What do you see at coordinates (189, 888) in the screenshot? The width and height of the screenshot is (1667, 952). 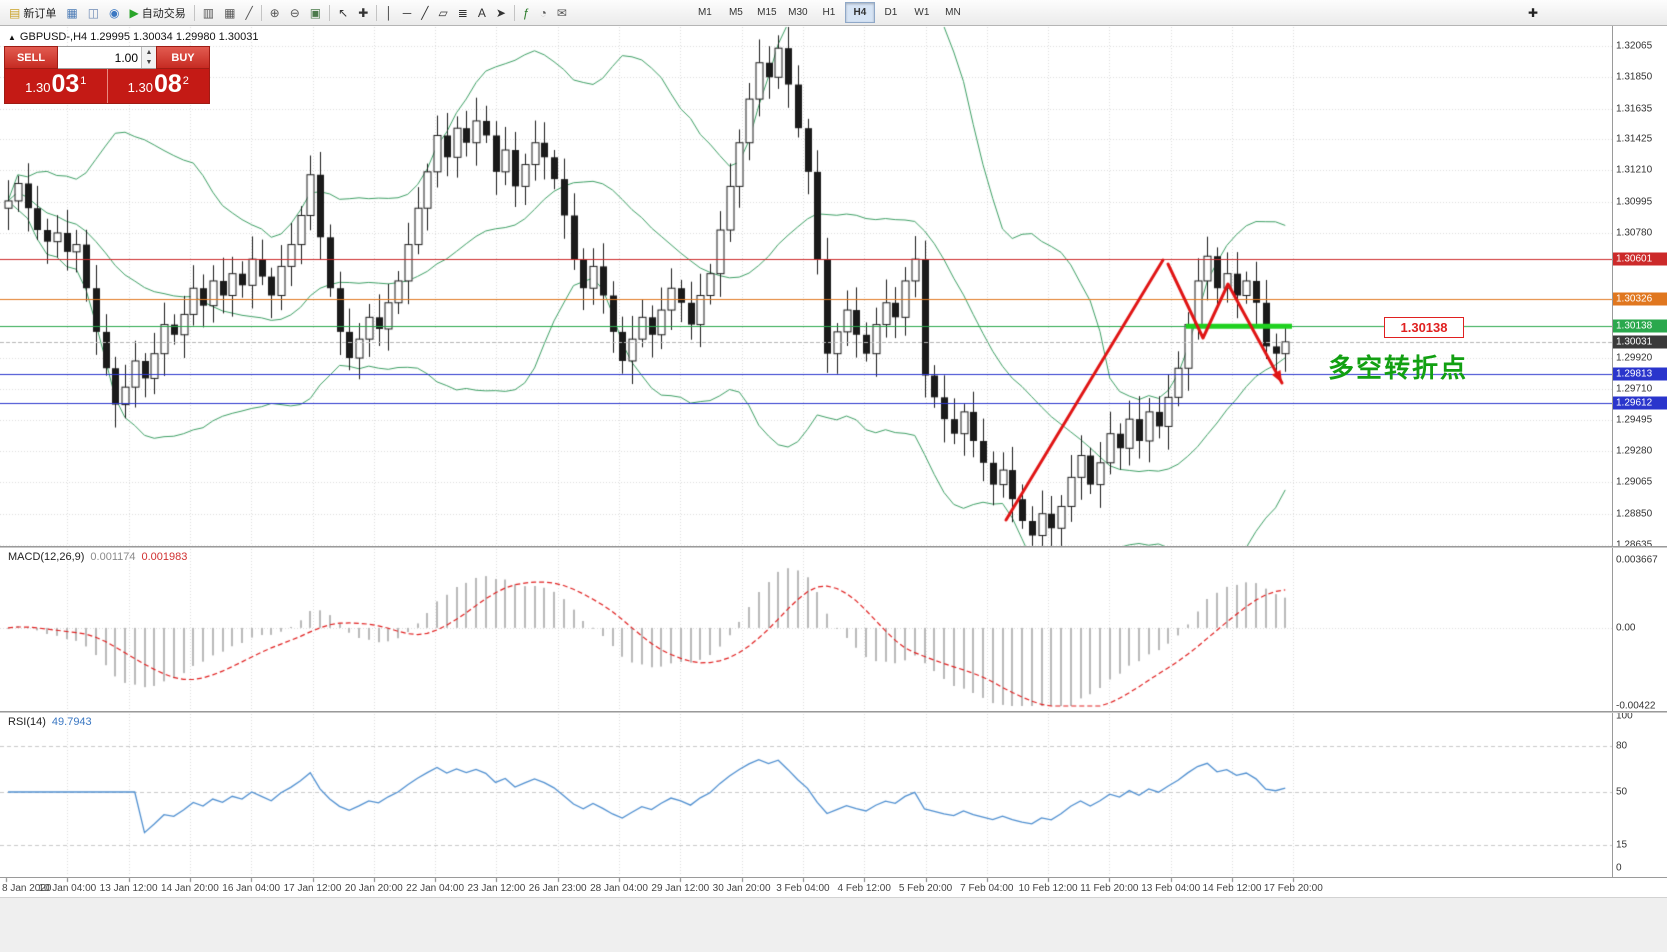 I see `time-axis-label: 14 Jan 20:00` at bounding box center [189, 888].